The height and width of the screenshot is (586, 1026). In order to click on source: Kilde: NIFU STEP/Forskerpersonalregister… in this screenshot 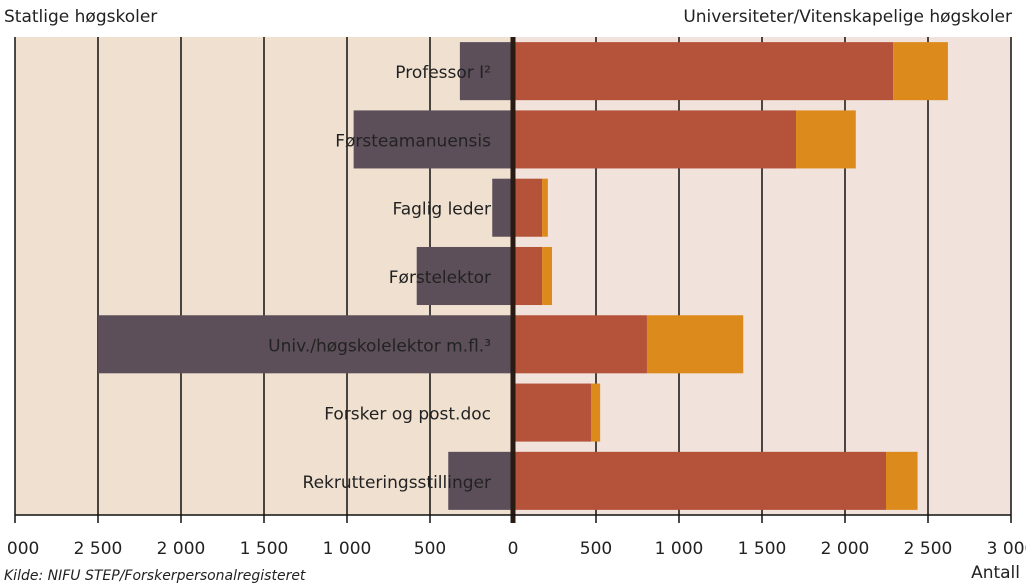, I will do `click(155, 576)`.